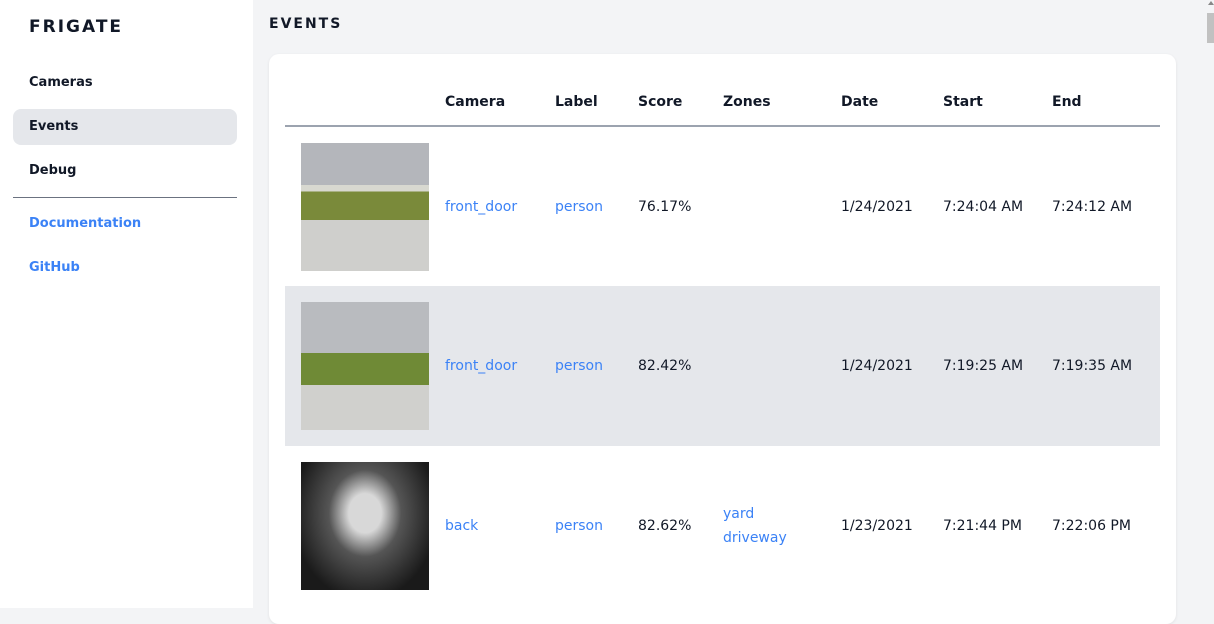  I want to click on table-header-row: Camera Label Score Zones Date Start End, so click(722, 102).